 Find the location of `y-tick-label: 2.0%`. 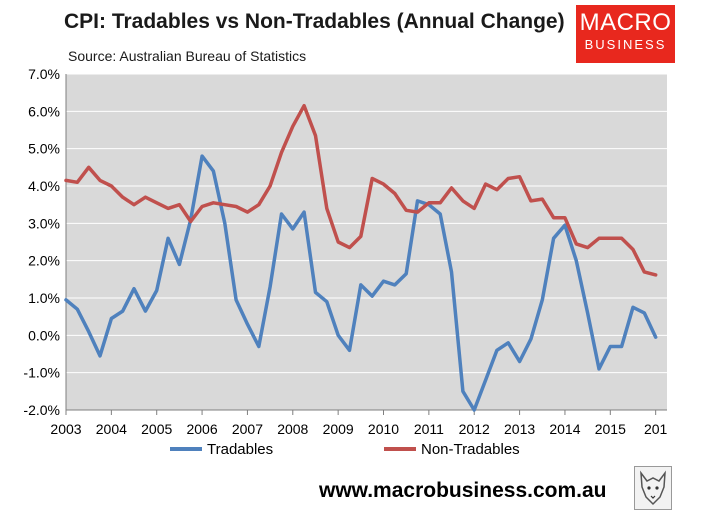

y-tick-label: 2.0% is located at coordinates (44, 261).